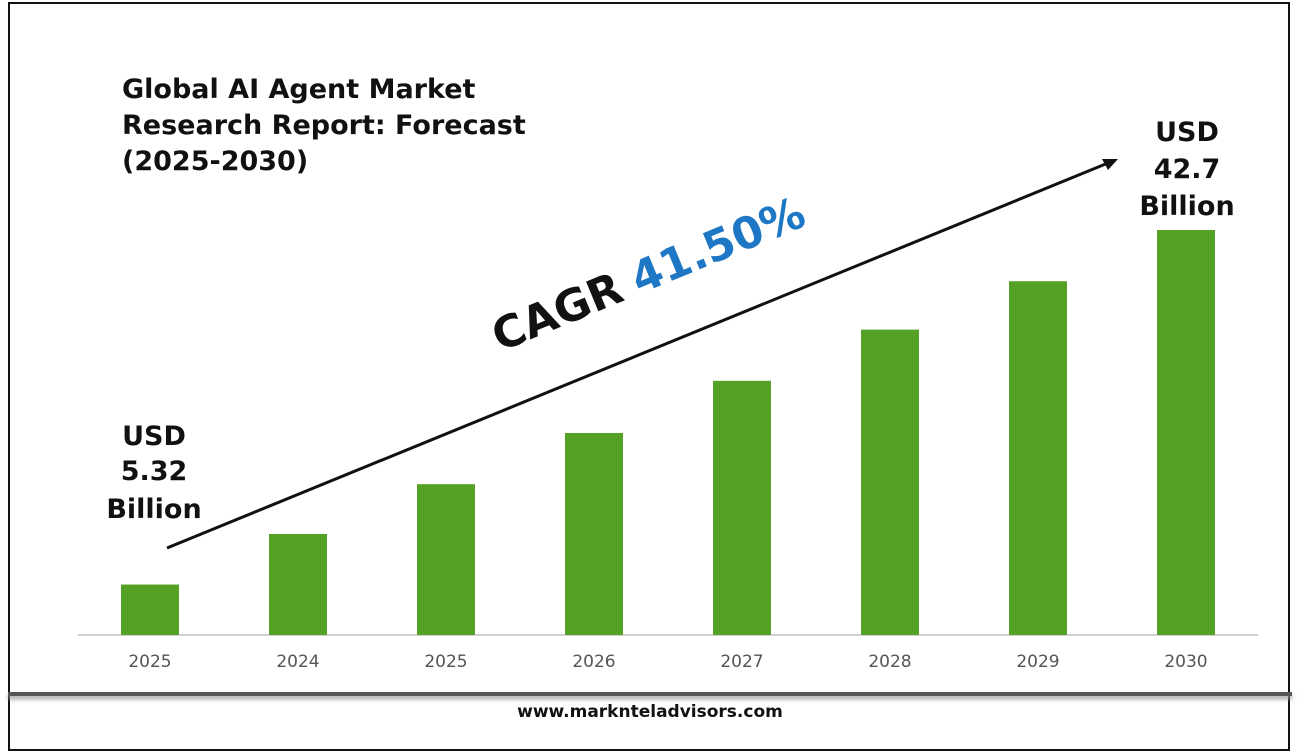 The height and width of the screenshot is (755, 1300). I want to click on start-label-line: 5.32, so click(154, 471).